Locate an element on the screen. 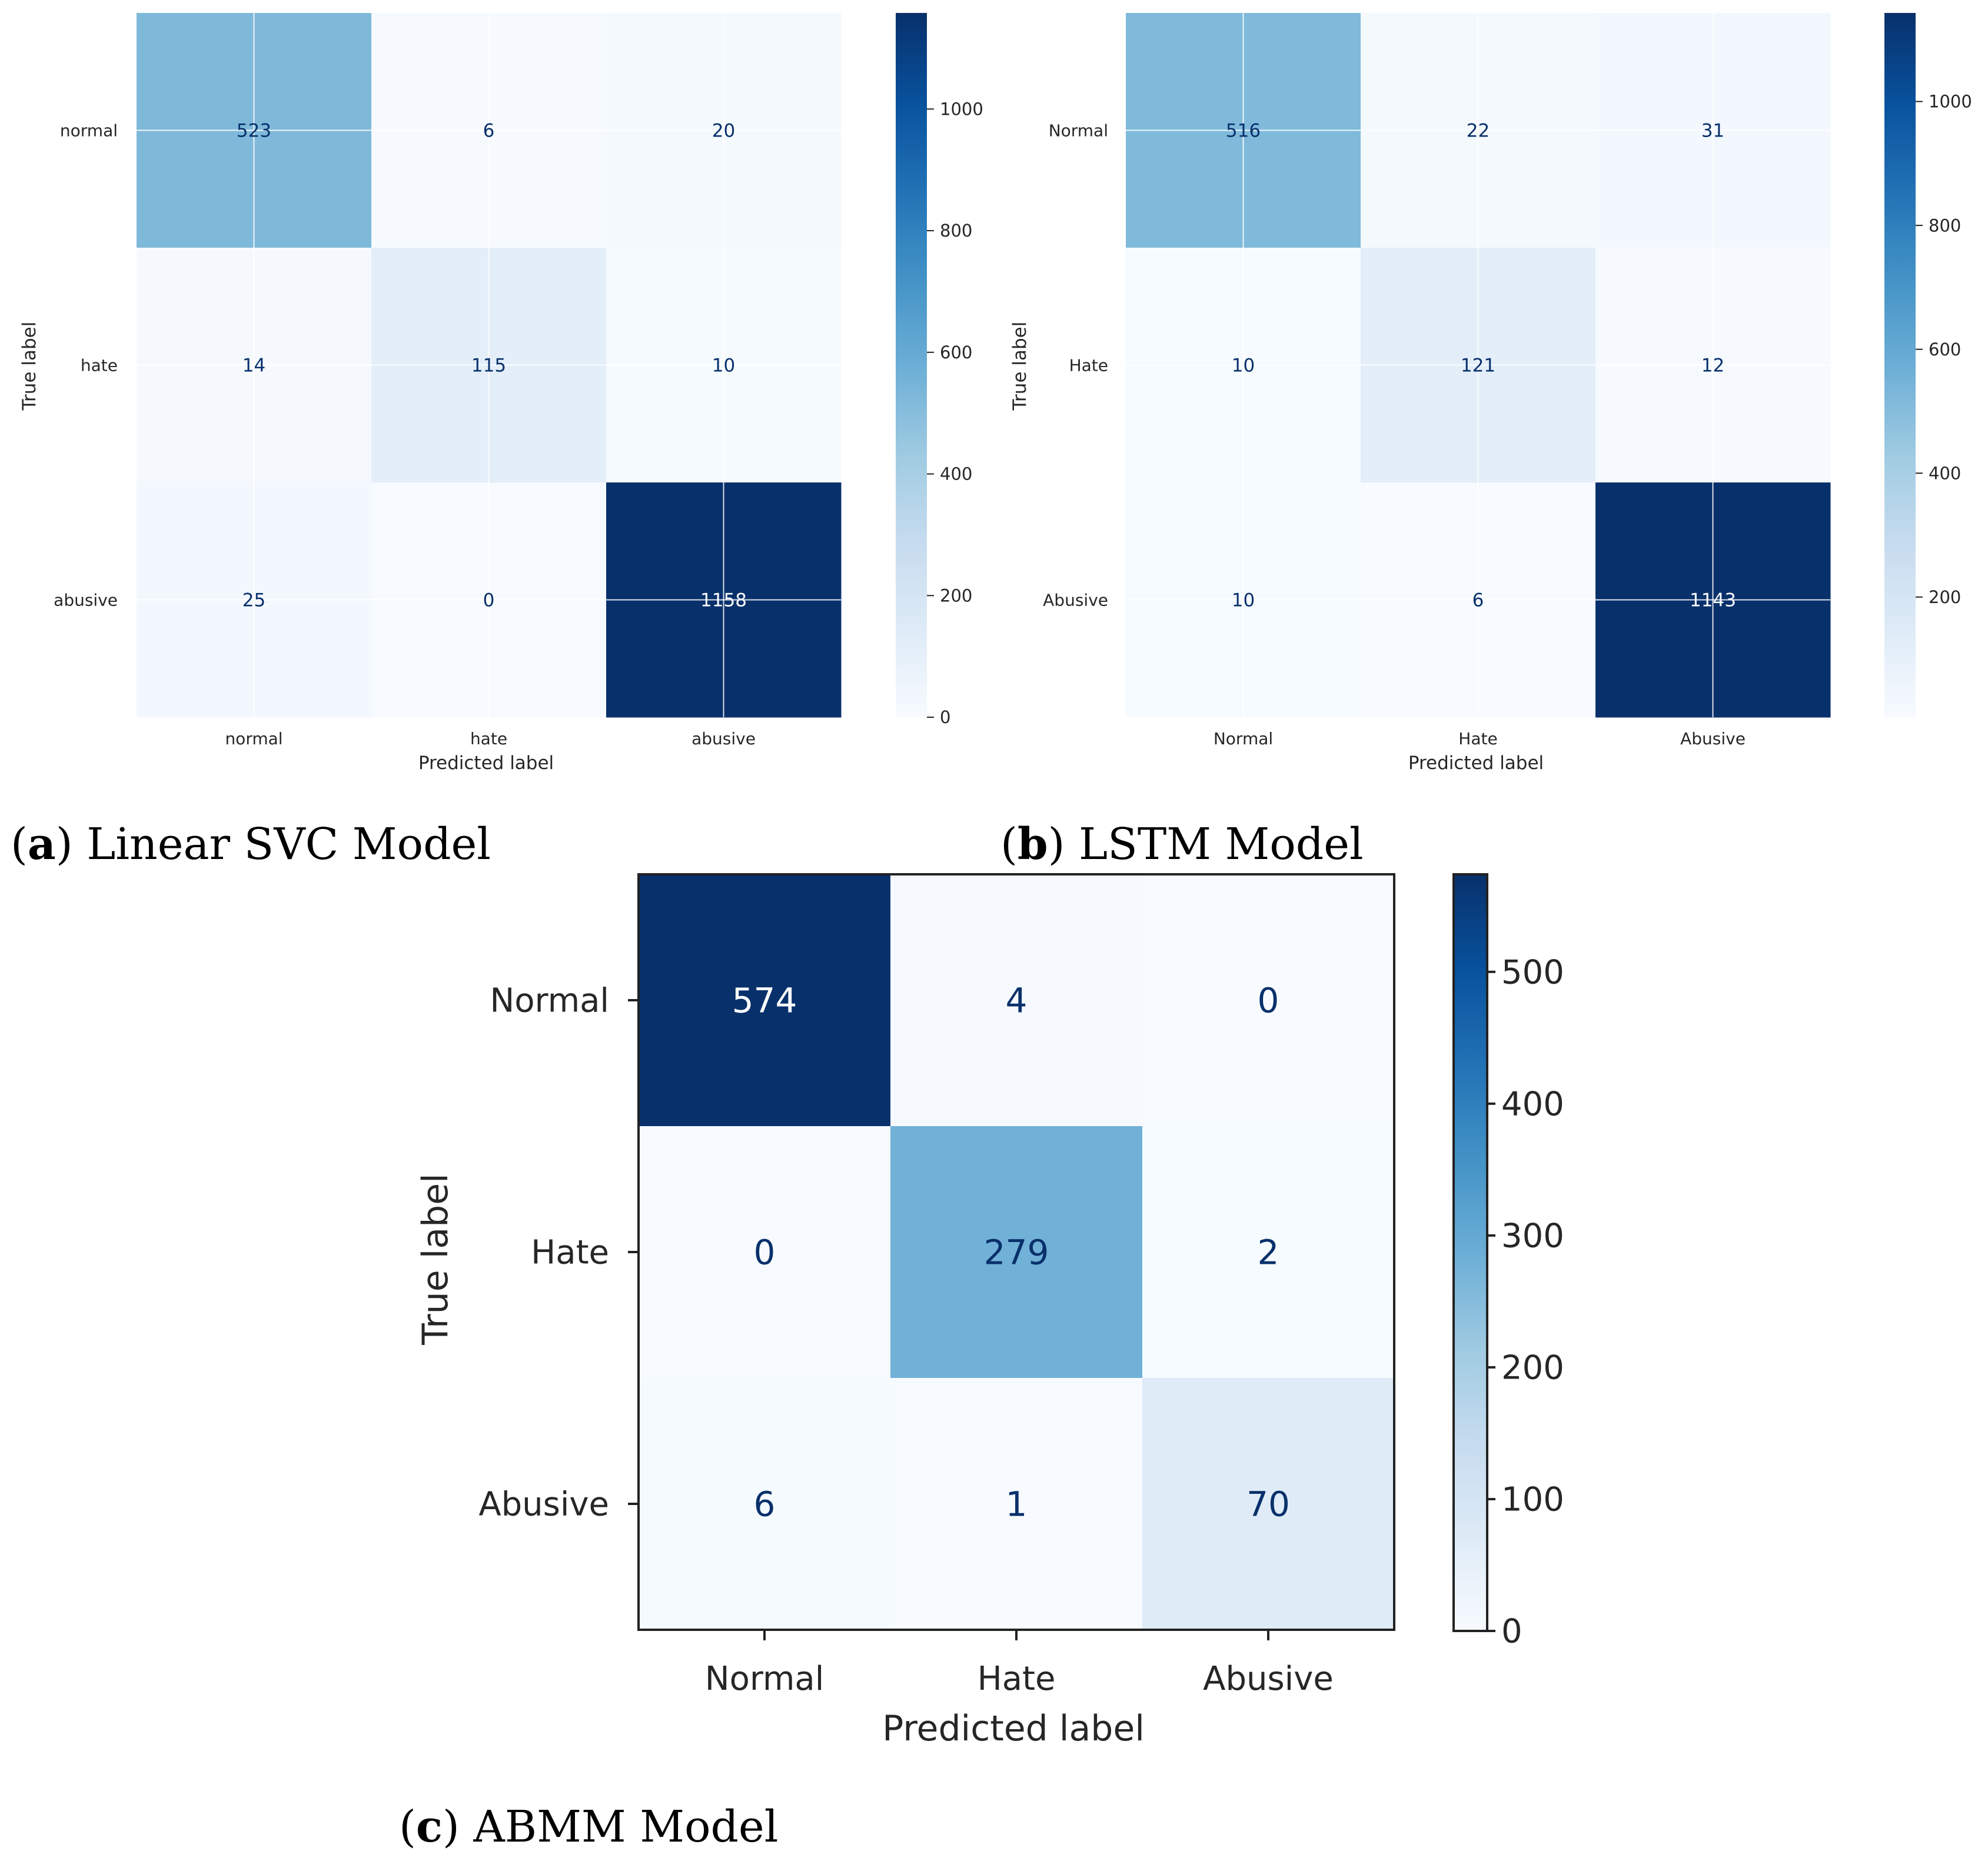 The width and height of the screenshot is (1988, 1861). cell-value: 1 is located at coordinates (1017, 1504).